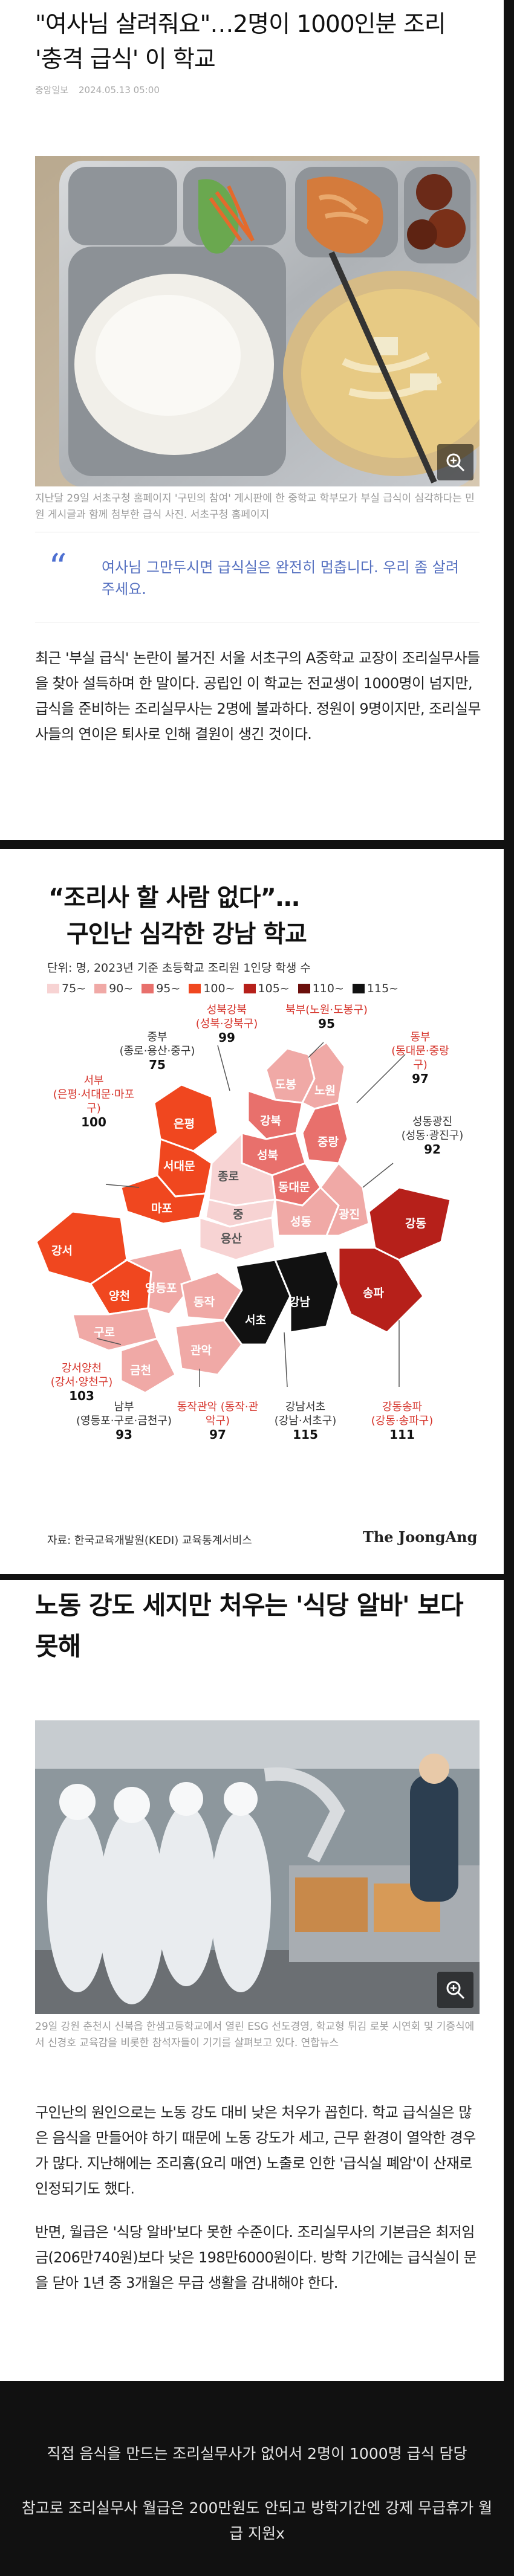 This screenshot has width=514, height=2576. I want to click on legend-label: 115~, so click(382, 989).